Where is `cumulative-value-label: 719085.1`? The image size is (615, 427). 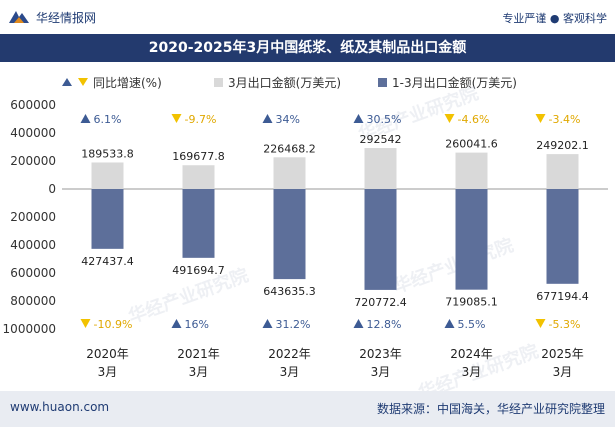
cumulative-value-label: 719085.1 is located at coordinates (471, 302).